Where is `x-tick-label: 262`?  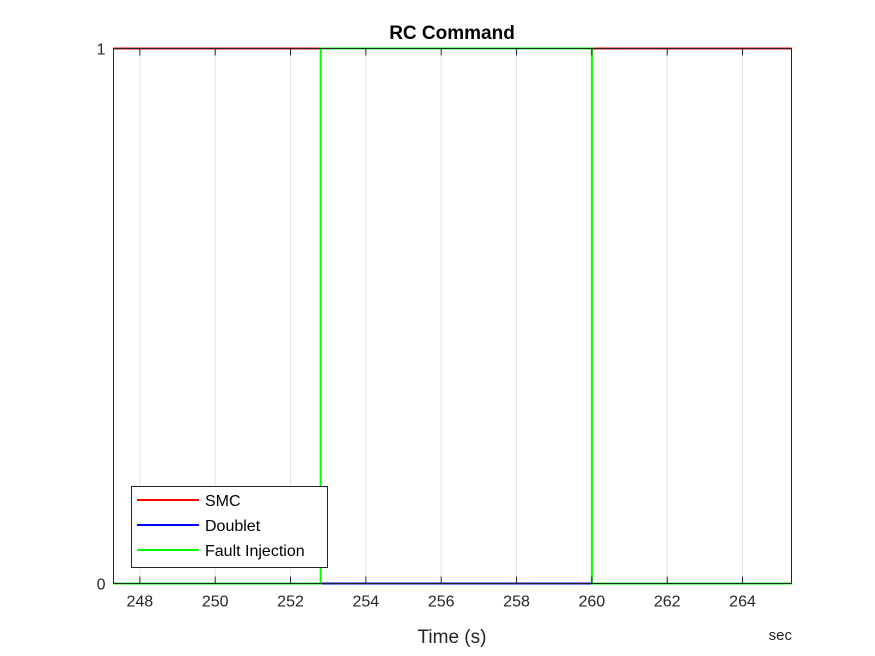
x-tick-label: 262 is located at coordinates (667, 602).